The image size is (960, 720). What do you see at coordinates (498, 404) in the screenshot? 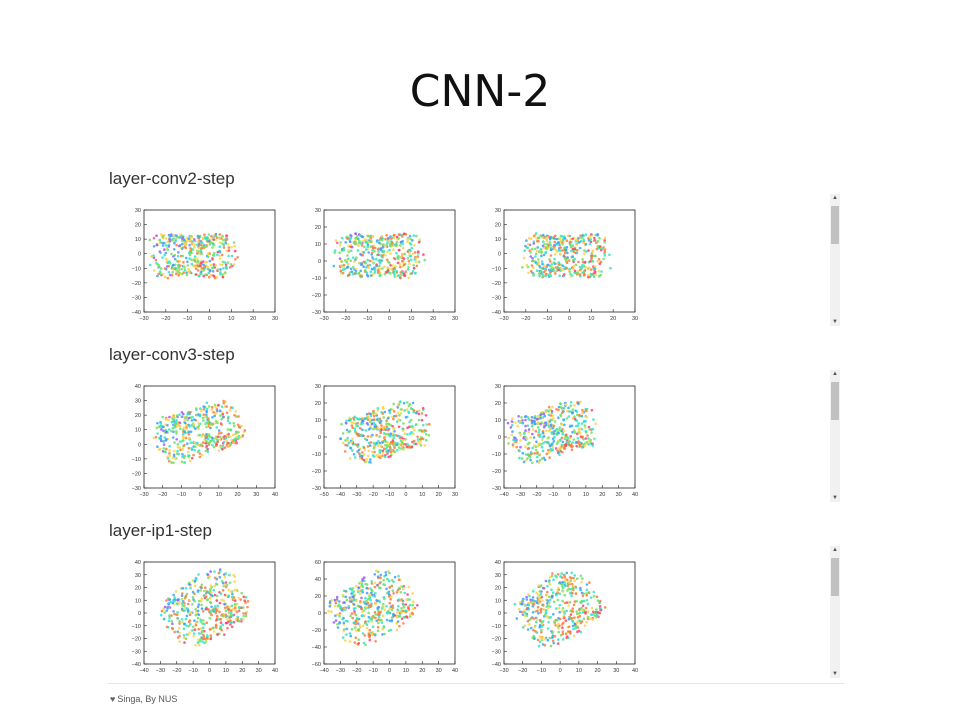
I see `y-tick-label: 20` at bounding box center [498, 404].